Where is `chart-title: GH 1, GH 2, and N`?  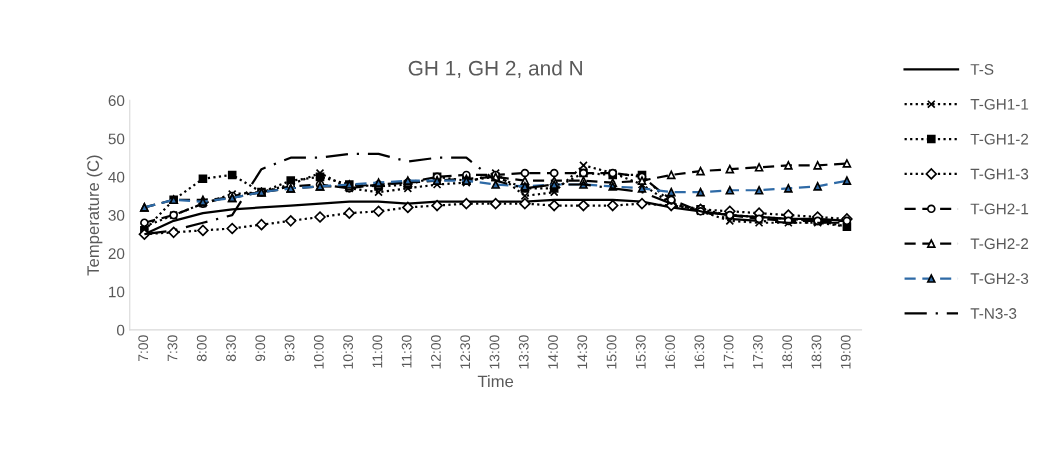 chart-title: GH 1, GH 2, and N is located at coordinates (495, 69).